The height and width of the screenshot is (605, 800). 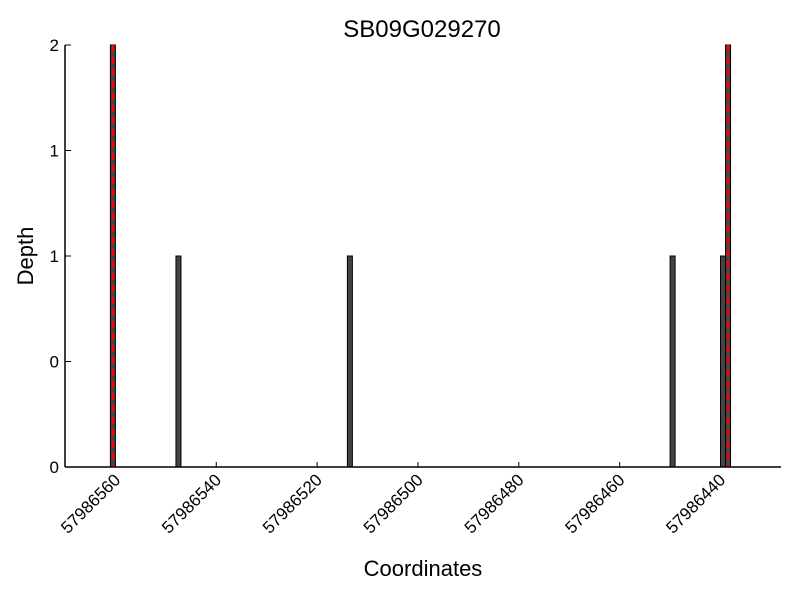 I want to click on x-tick-label: 57986440, so click(x=695, y=503).